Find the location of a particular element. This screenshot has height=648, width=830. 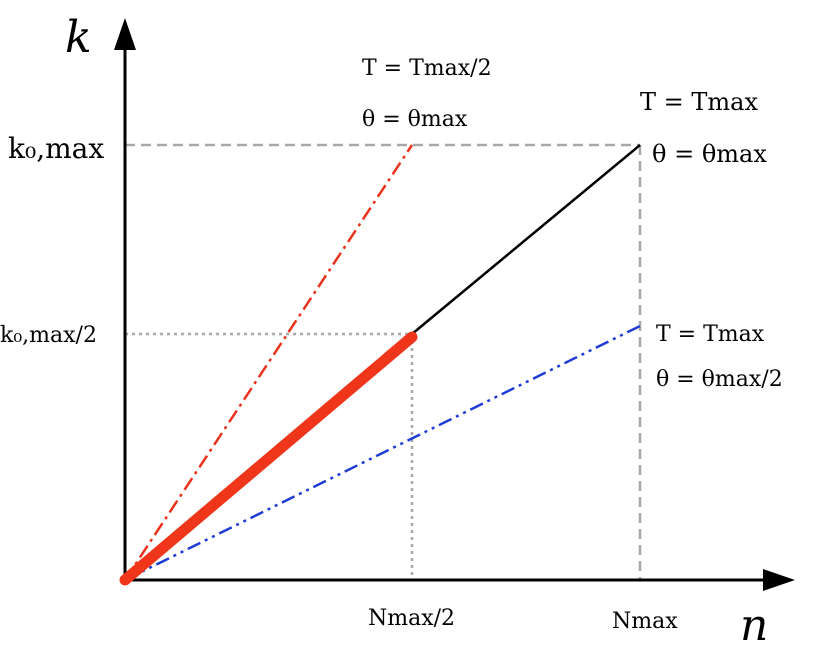

black-annotation-line2: θ = θmax is located at coordinates (709, 154).